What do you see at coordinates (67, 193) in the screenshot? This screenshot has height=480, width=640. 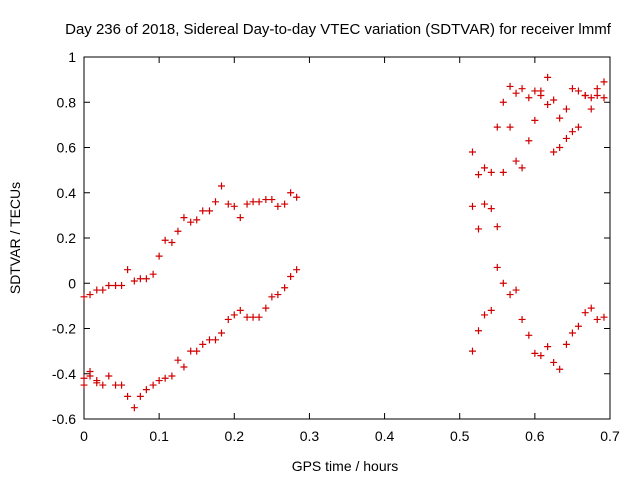 I see `y-tick-label: 0.4` at bounding box center [67, 193].